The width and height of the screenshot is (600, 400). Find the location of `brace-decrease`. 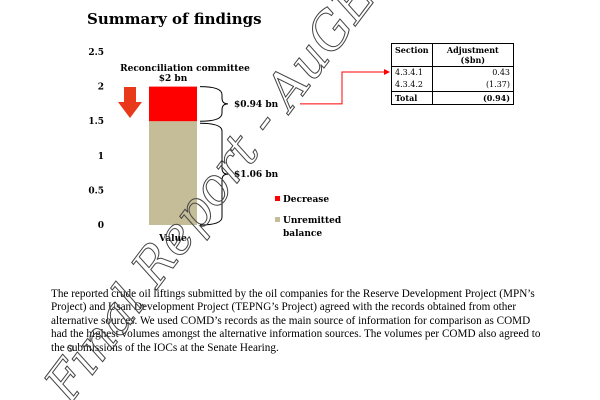

brace-decrease is located at coordinates (214, 104).